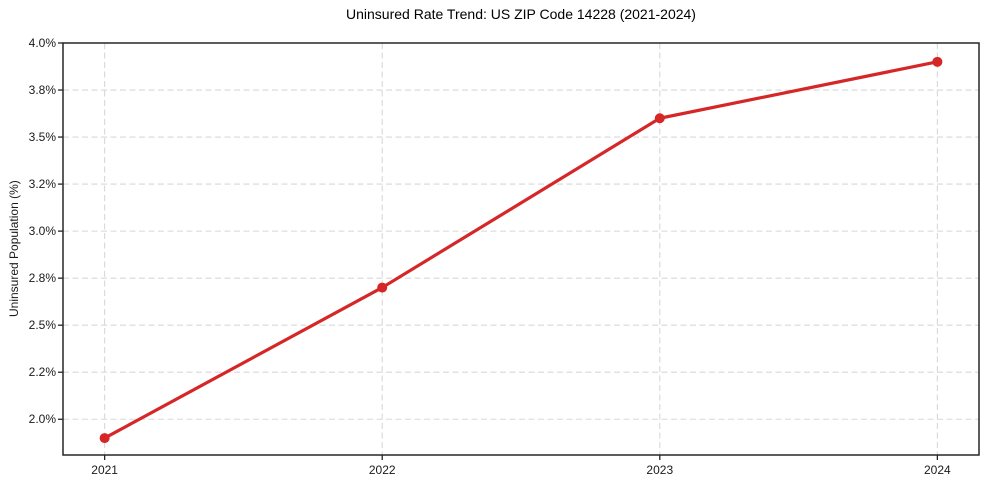  What do you see at coordinates (42, 137) in the screenshot?
I see `y-tick-label: 3.5%` at bounding box center [42, 137].